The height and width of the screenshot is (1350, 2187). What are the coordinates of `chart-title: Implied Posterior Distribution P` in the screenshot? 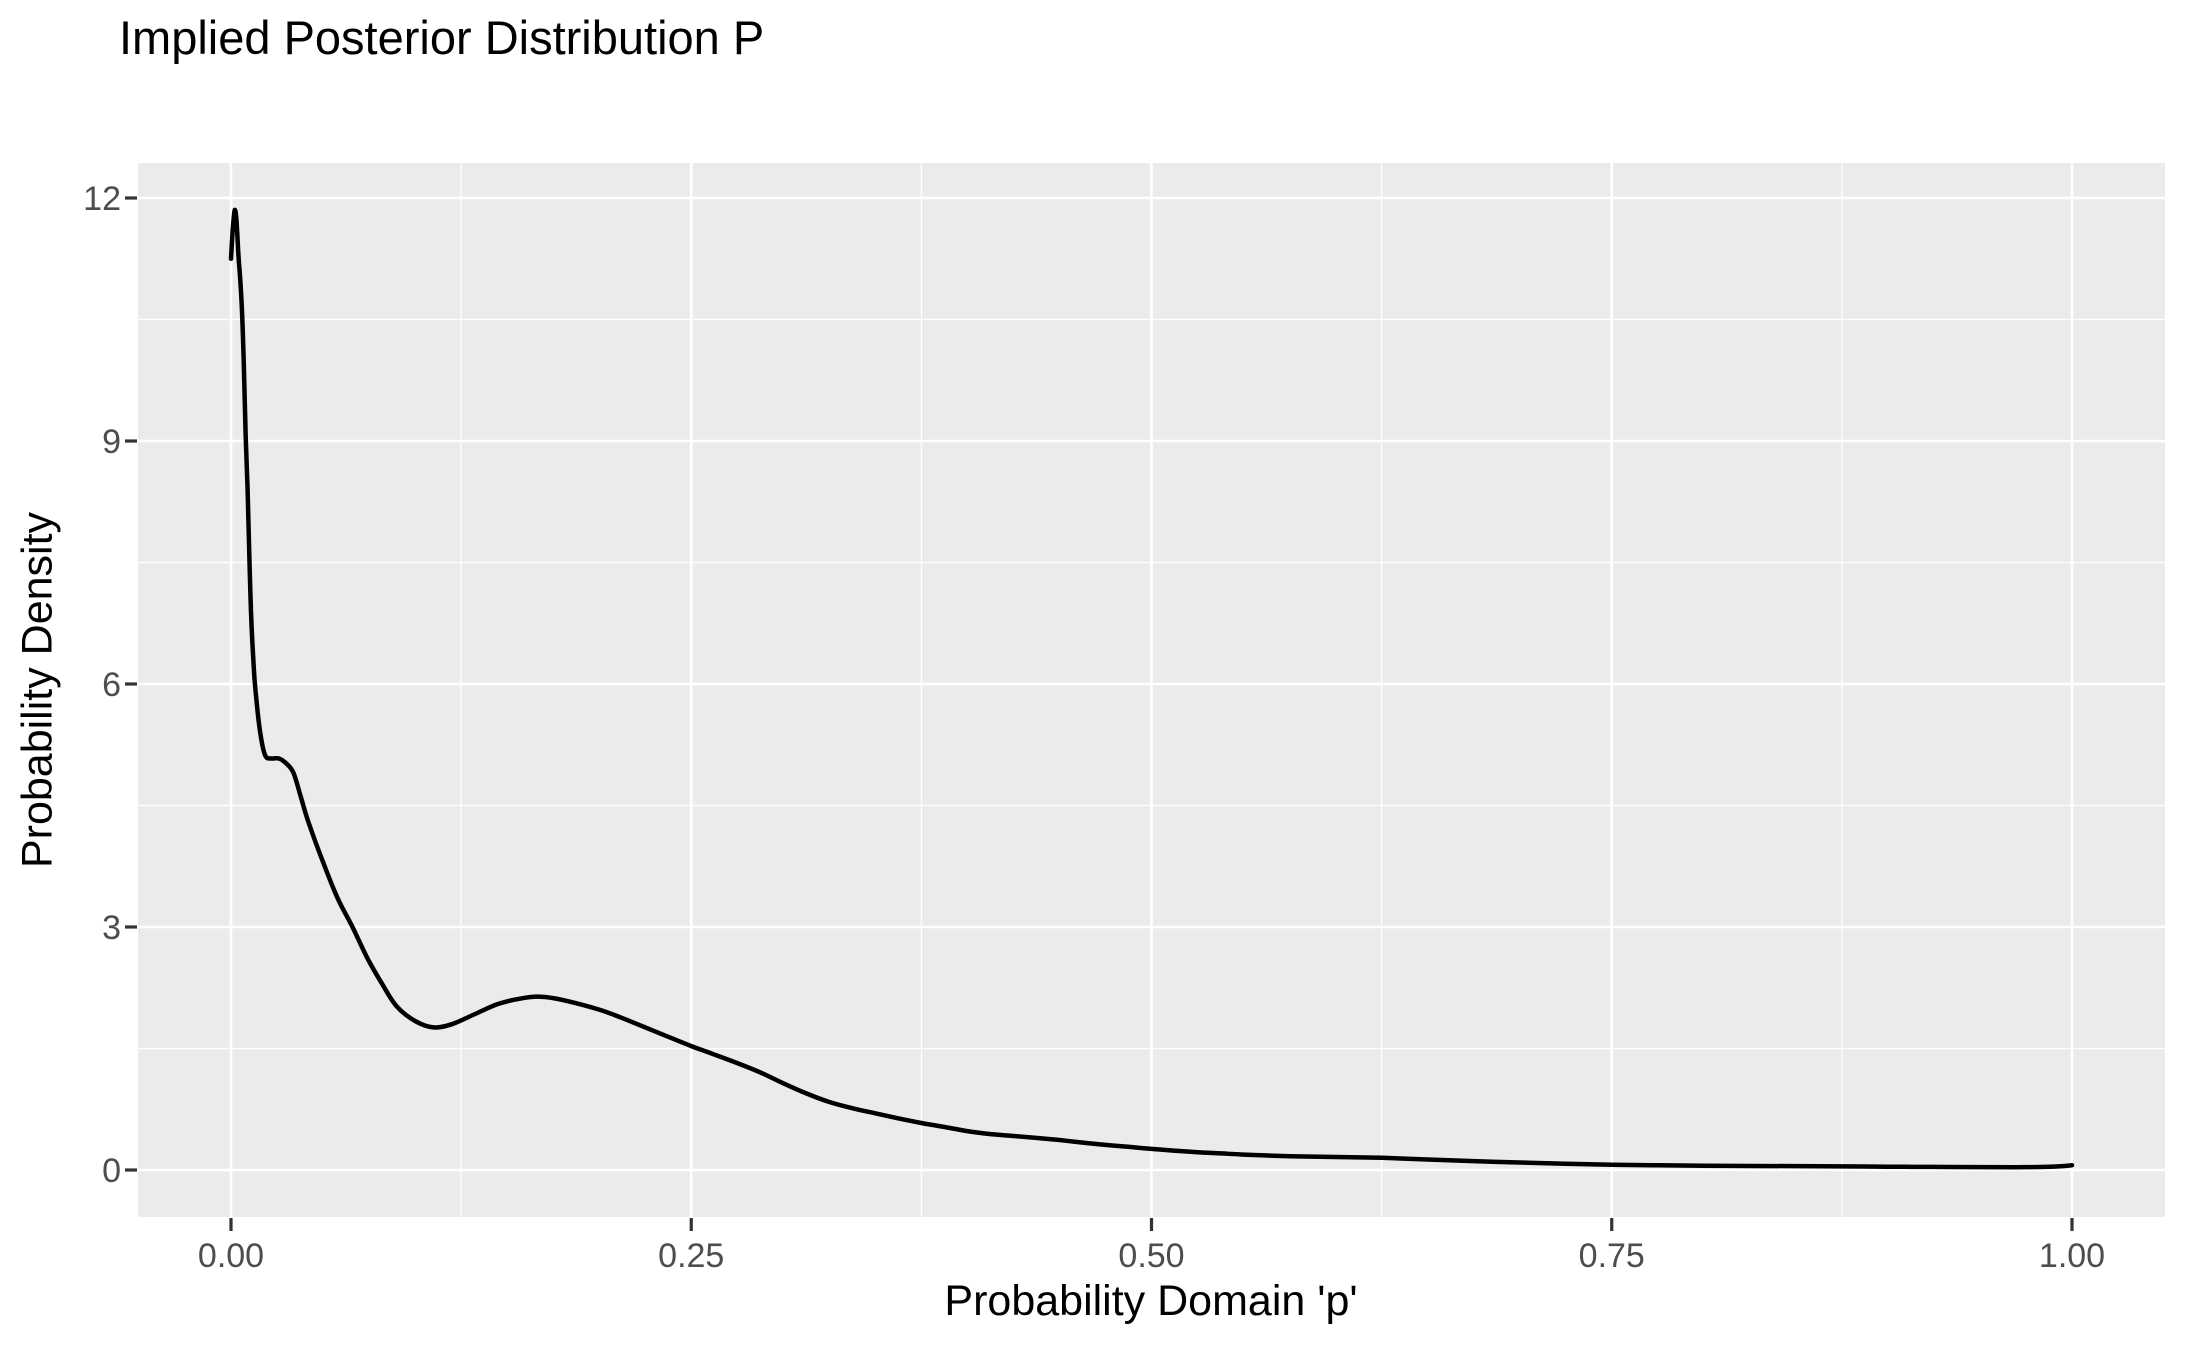 It's located at (442, 37).